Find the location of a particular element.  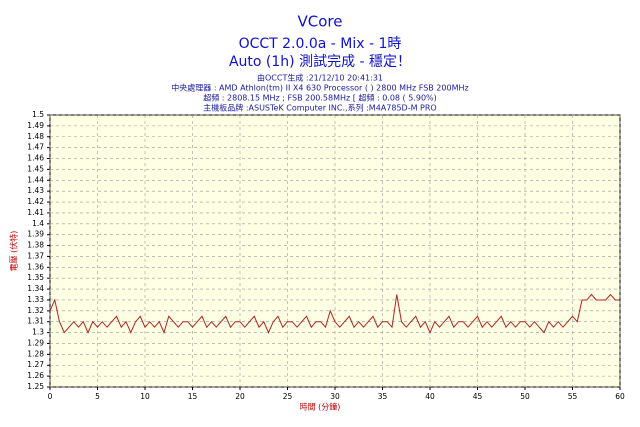

x-tick-label: 35 is located at coordinates (383, 396).